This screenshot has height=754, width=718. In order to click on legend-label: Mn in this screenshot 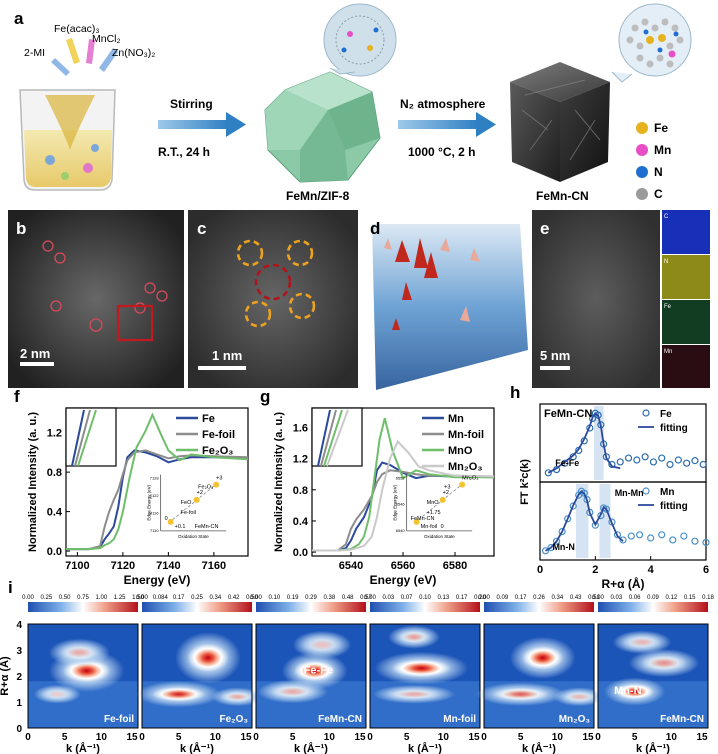, I will do `click(667, 492)`.